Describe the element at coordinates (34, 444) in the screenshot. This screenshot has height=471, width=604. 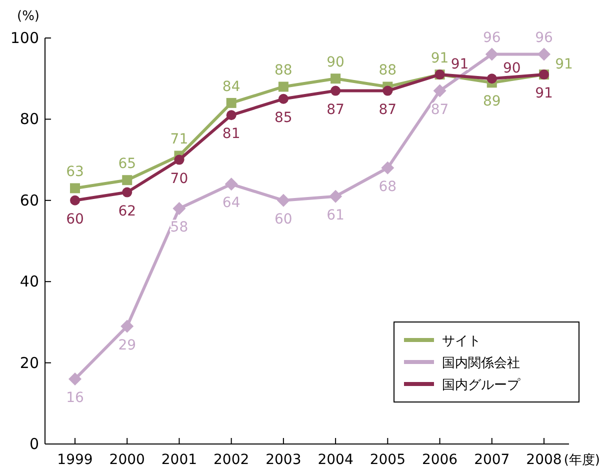
I see `y-tick-label: 0` at that location.